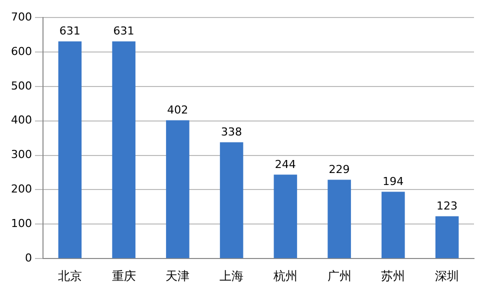 Image resolution: width=492 pixels, height=295 pixels. What do you see at coordinates (21, 120) in the screenshot?
I see `y-tick-label: 400` at bounding box center [21, 120].